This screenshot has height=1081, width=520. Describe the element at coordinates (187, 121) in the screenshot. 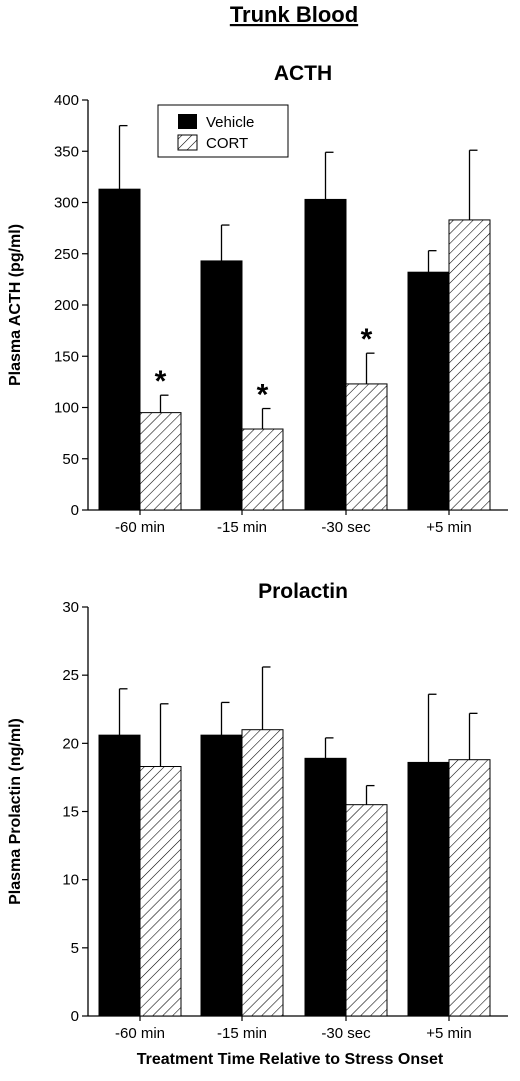

I see `legend-swatch-vehicle` at that location.